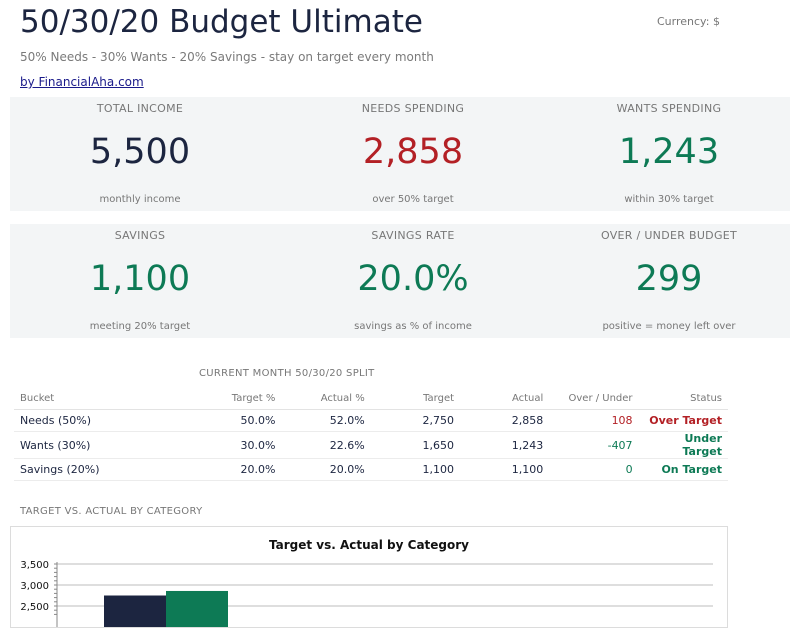 This screenshot has height=628, width=800. I want to click on column-header: Actual, so click(505, 398).